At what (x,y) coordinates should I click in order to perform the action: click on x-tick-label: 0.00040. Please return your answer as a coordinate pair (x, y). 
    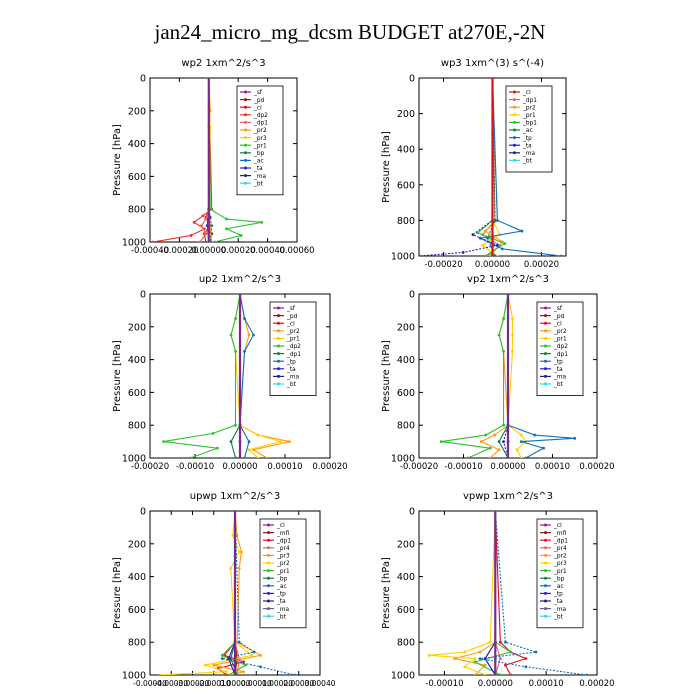
    Looking at the image, I should click on (319, 683).